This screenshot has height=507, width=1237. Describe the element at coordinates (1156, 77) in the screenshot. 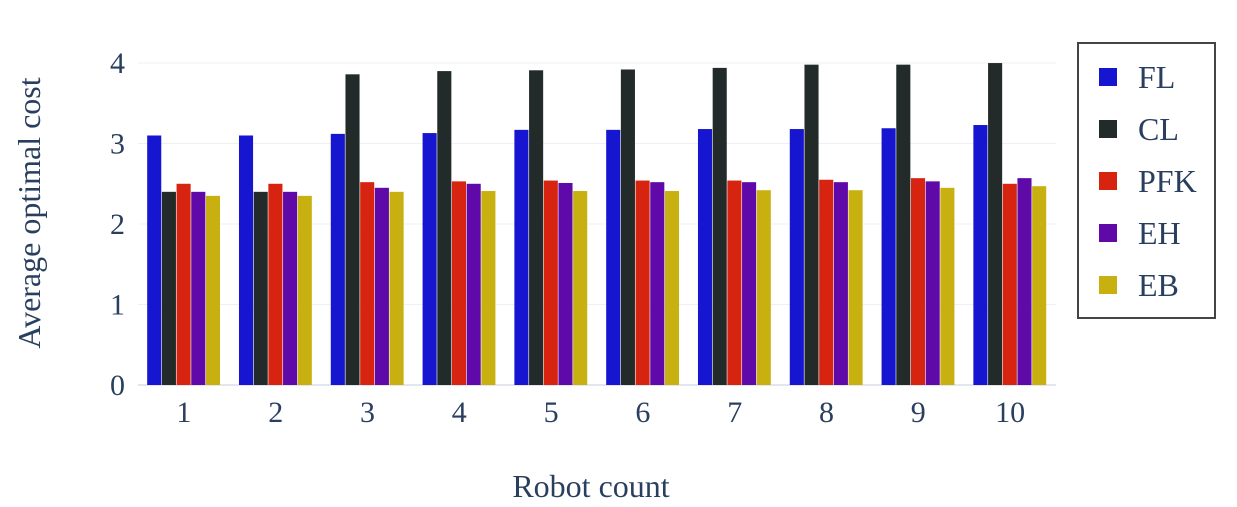

I see `legend-label-fl: FL` at that location.